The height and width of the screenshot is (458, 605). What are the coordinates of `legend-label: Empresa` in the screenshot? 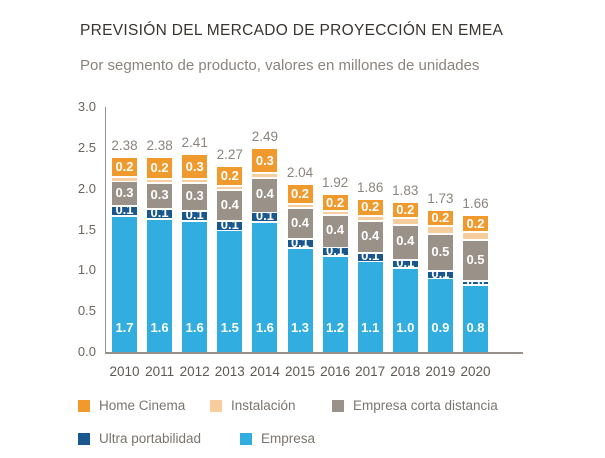 It's located at (288, 438).